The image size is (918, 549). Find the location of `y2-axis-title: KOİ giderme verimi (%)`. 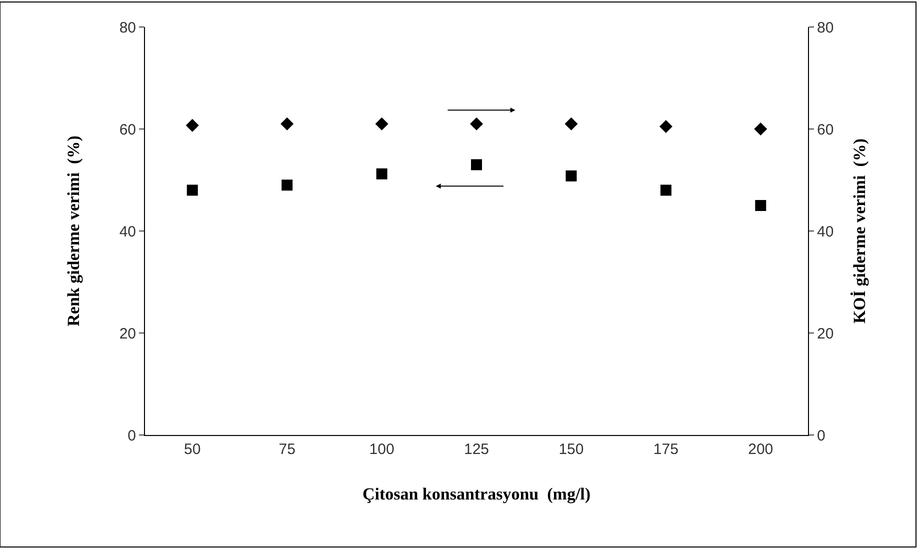

y2-axis-title: KOİ giderme verimi (%) is located at coordinates (860, 231).